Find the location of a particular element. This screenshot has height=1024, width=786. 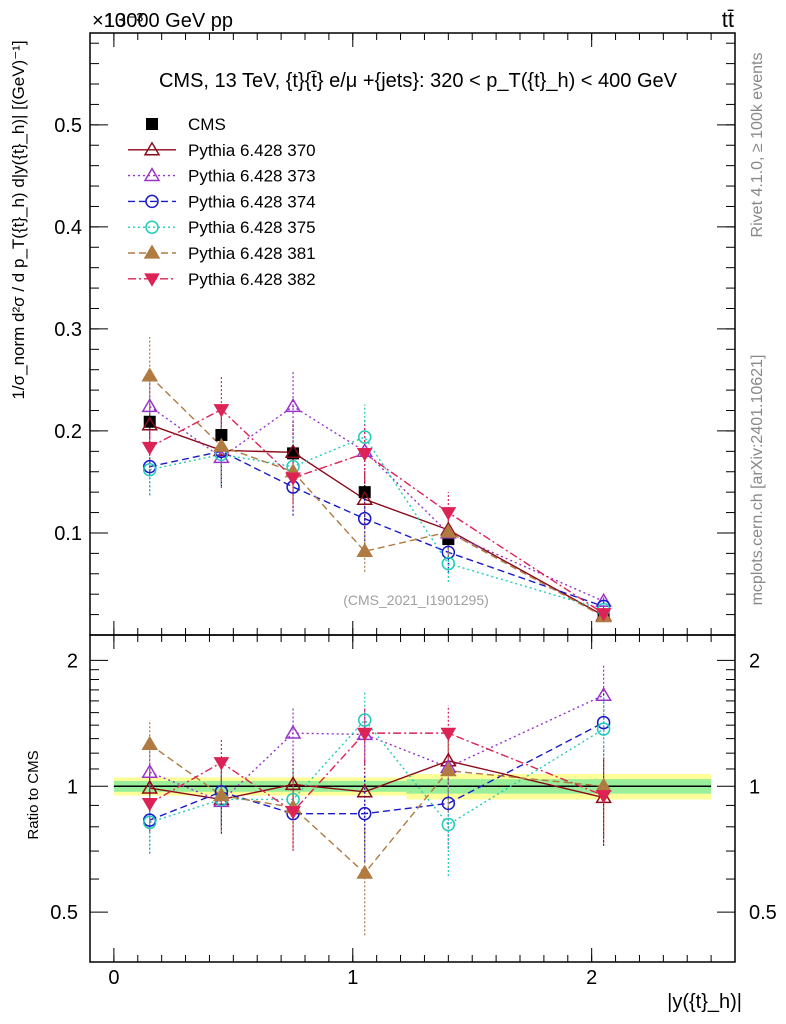

mcplots-reference-text: mcplots.cern.ch [arXiv:2401.10621] is located at coordinates (757, 480).